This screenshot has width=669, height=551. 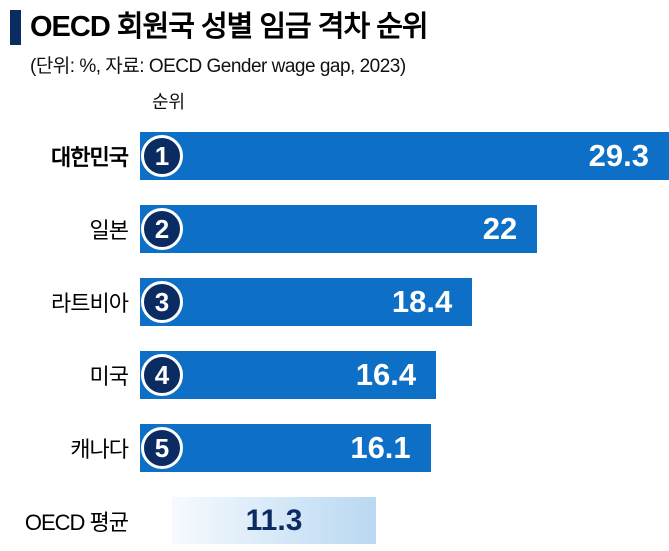 What do you see at coordinates (162, 375) in the screenshot?
I see `rank-badge: 4` at bounding box center [162, 375].